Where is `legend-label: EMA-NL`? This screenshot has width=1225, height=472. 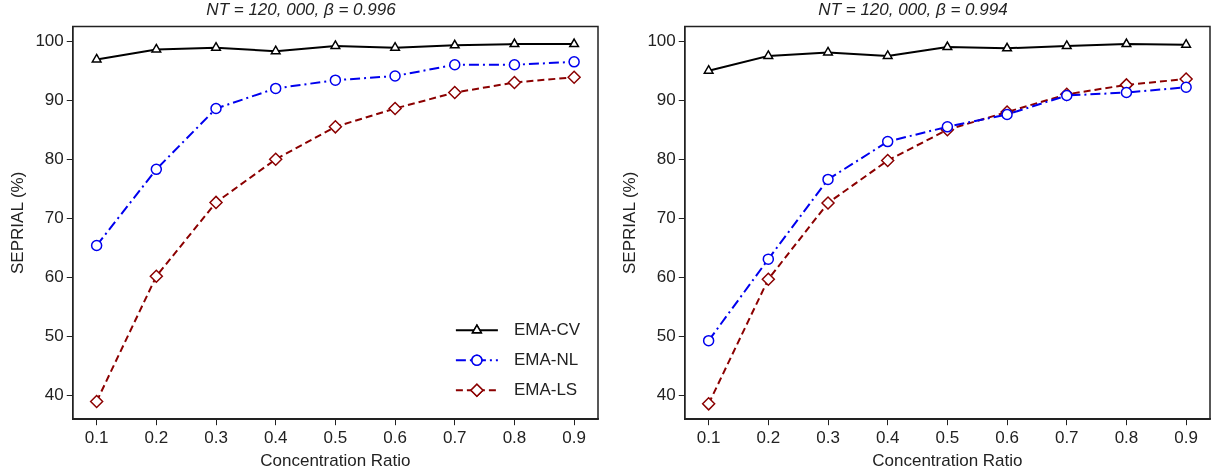
legend-label: EMA-NL is located at coordinates (546, 359).